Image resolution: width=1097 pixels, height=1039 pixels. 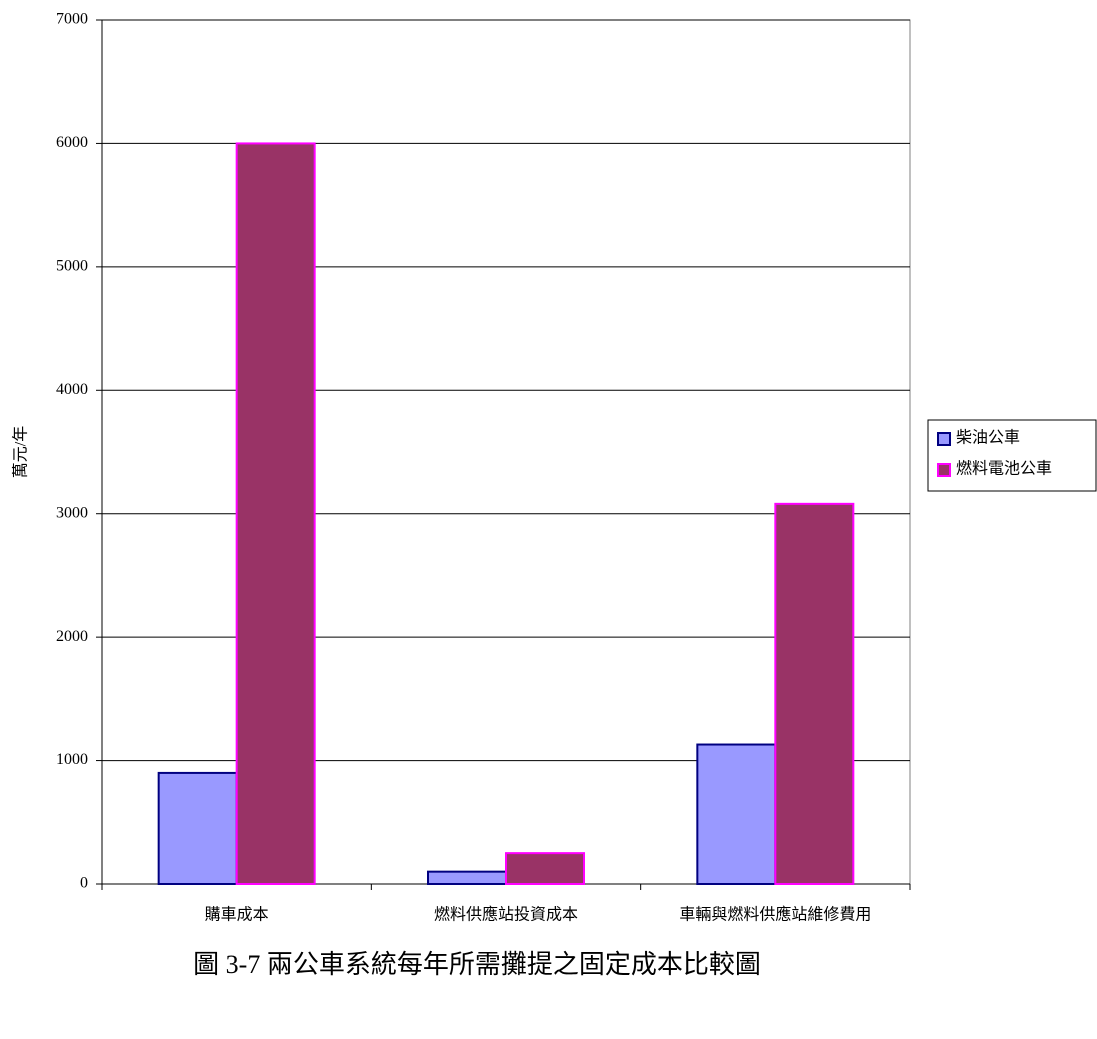 I want to click on y-tick-label: 6000, so click(x=72, y=142).